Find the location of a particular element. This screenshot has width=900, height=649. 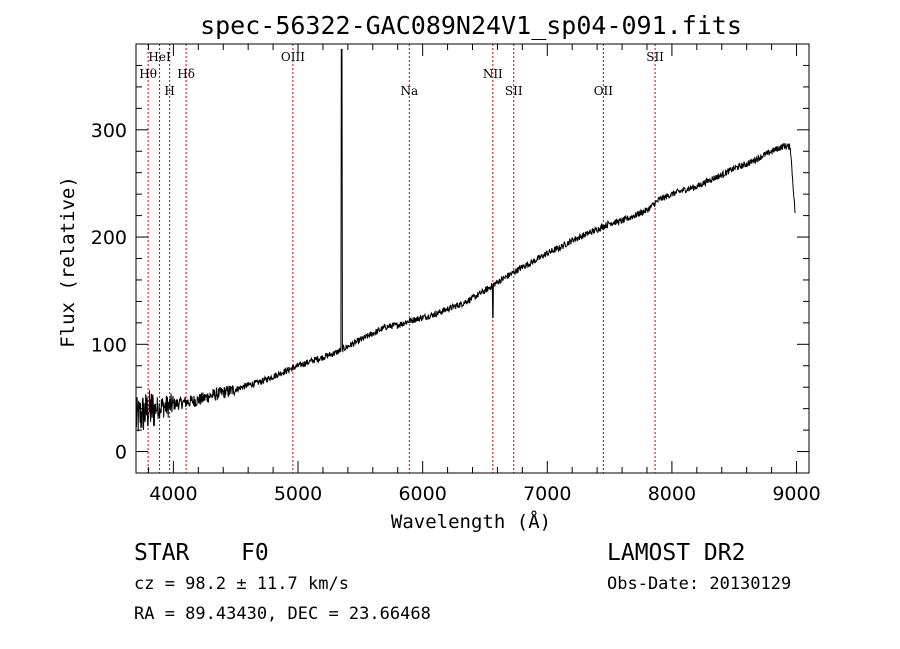

x-tick-label: 8000 is located at coordinates (672, 494).